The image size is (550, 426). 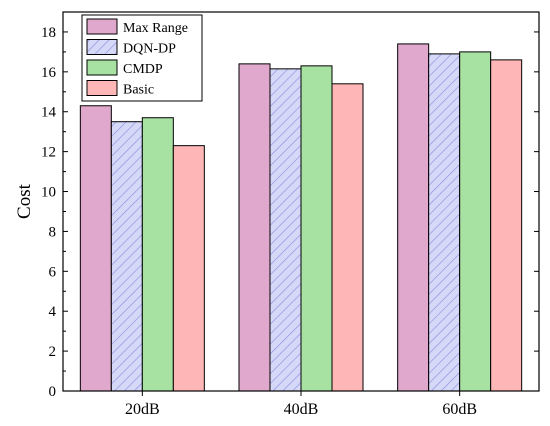 I want to click on y-tick-label: 14, so click(x=49, y=113).